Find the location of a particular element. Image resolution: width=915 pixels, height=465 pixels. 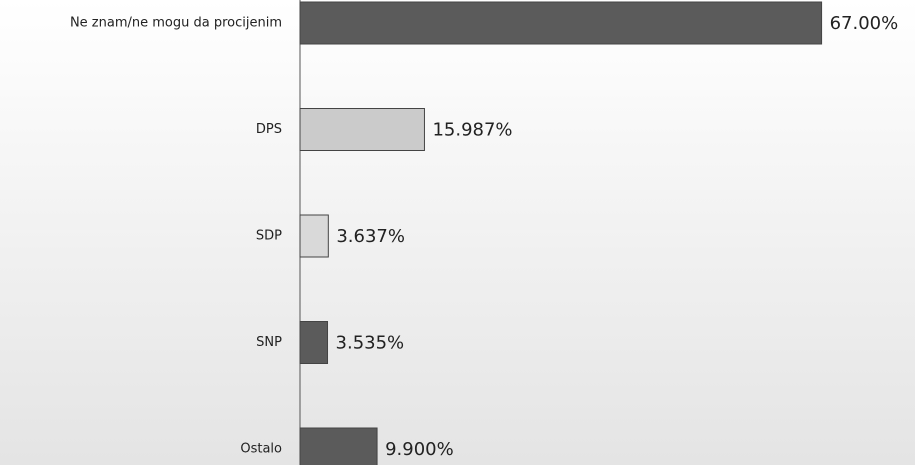

data-label: 3.535% is located at coordinates (370, 343).